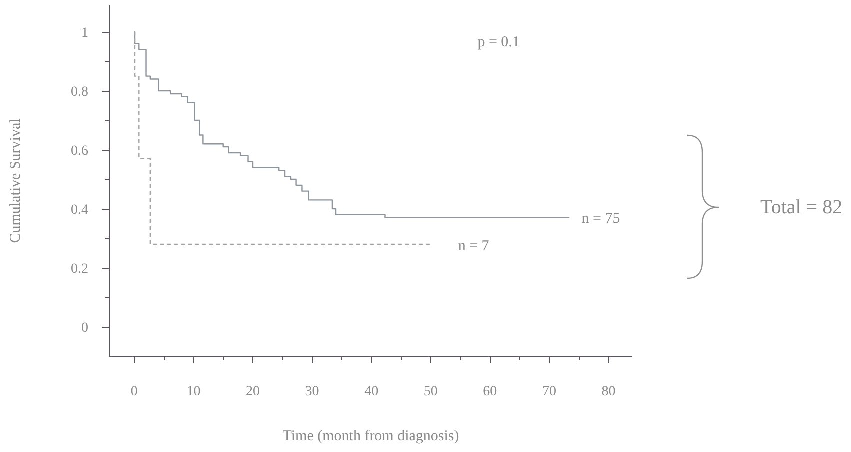 The height and width of the screenshot is (452, 851). Describe the element at coordinates (474, 246) in the screenshot. I see `annotation: n = 7` at that location.